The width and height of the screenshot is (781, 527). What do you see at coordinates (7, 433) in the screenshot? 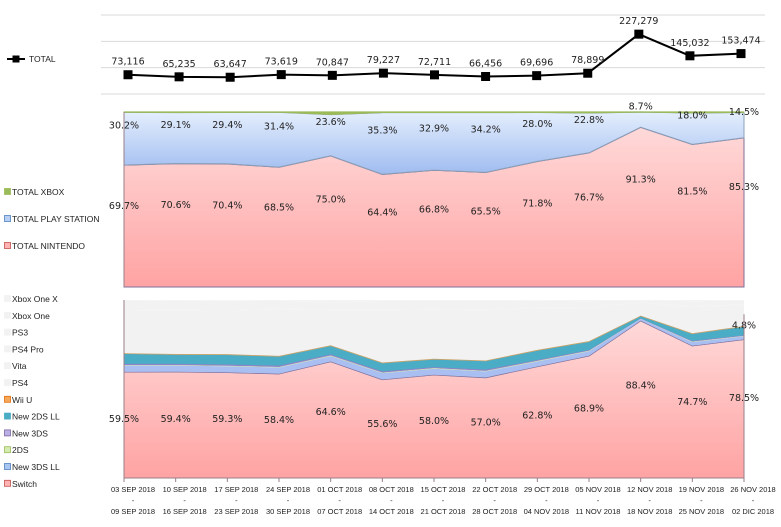
I see `legend-swatch-new-3ds` at bounding box center [7, 433].